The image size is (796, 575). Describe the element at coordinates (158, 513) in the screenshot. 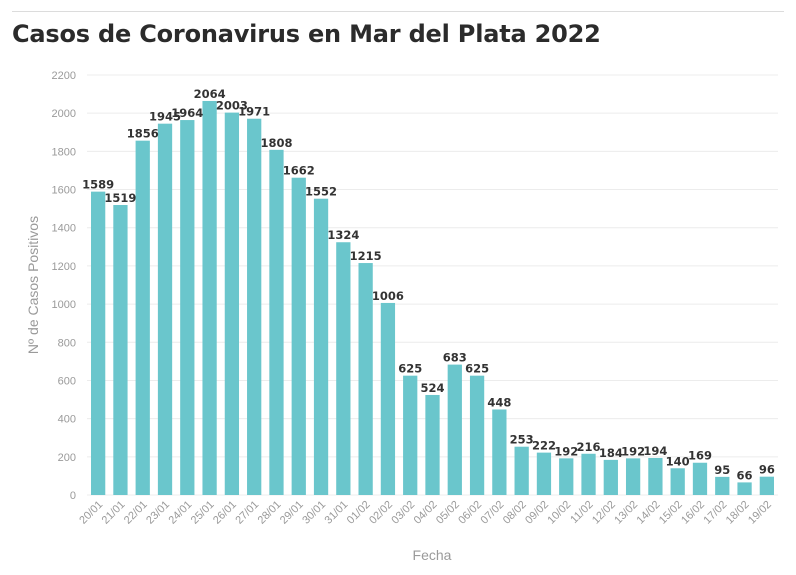

I see `x-tick-label: 23/01` at that location.